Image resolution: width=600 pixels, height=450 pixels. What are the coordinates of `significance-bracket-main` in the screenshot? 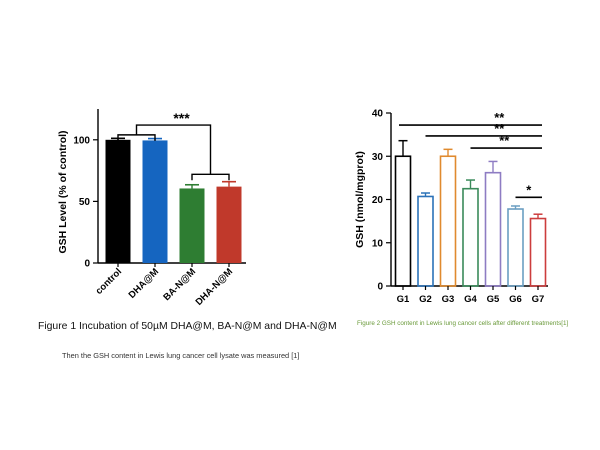 It's located at (173, 149).